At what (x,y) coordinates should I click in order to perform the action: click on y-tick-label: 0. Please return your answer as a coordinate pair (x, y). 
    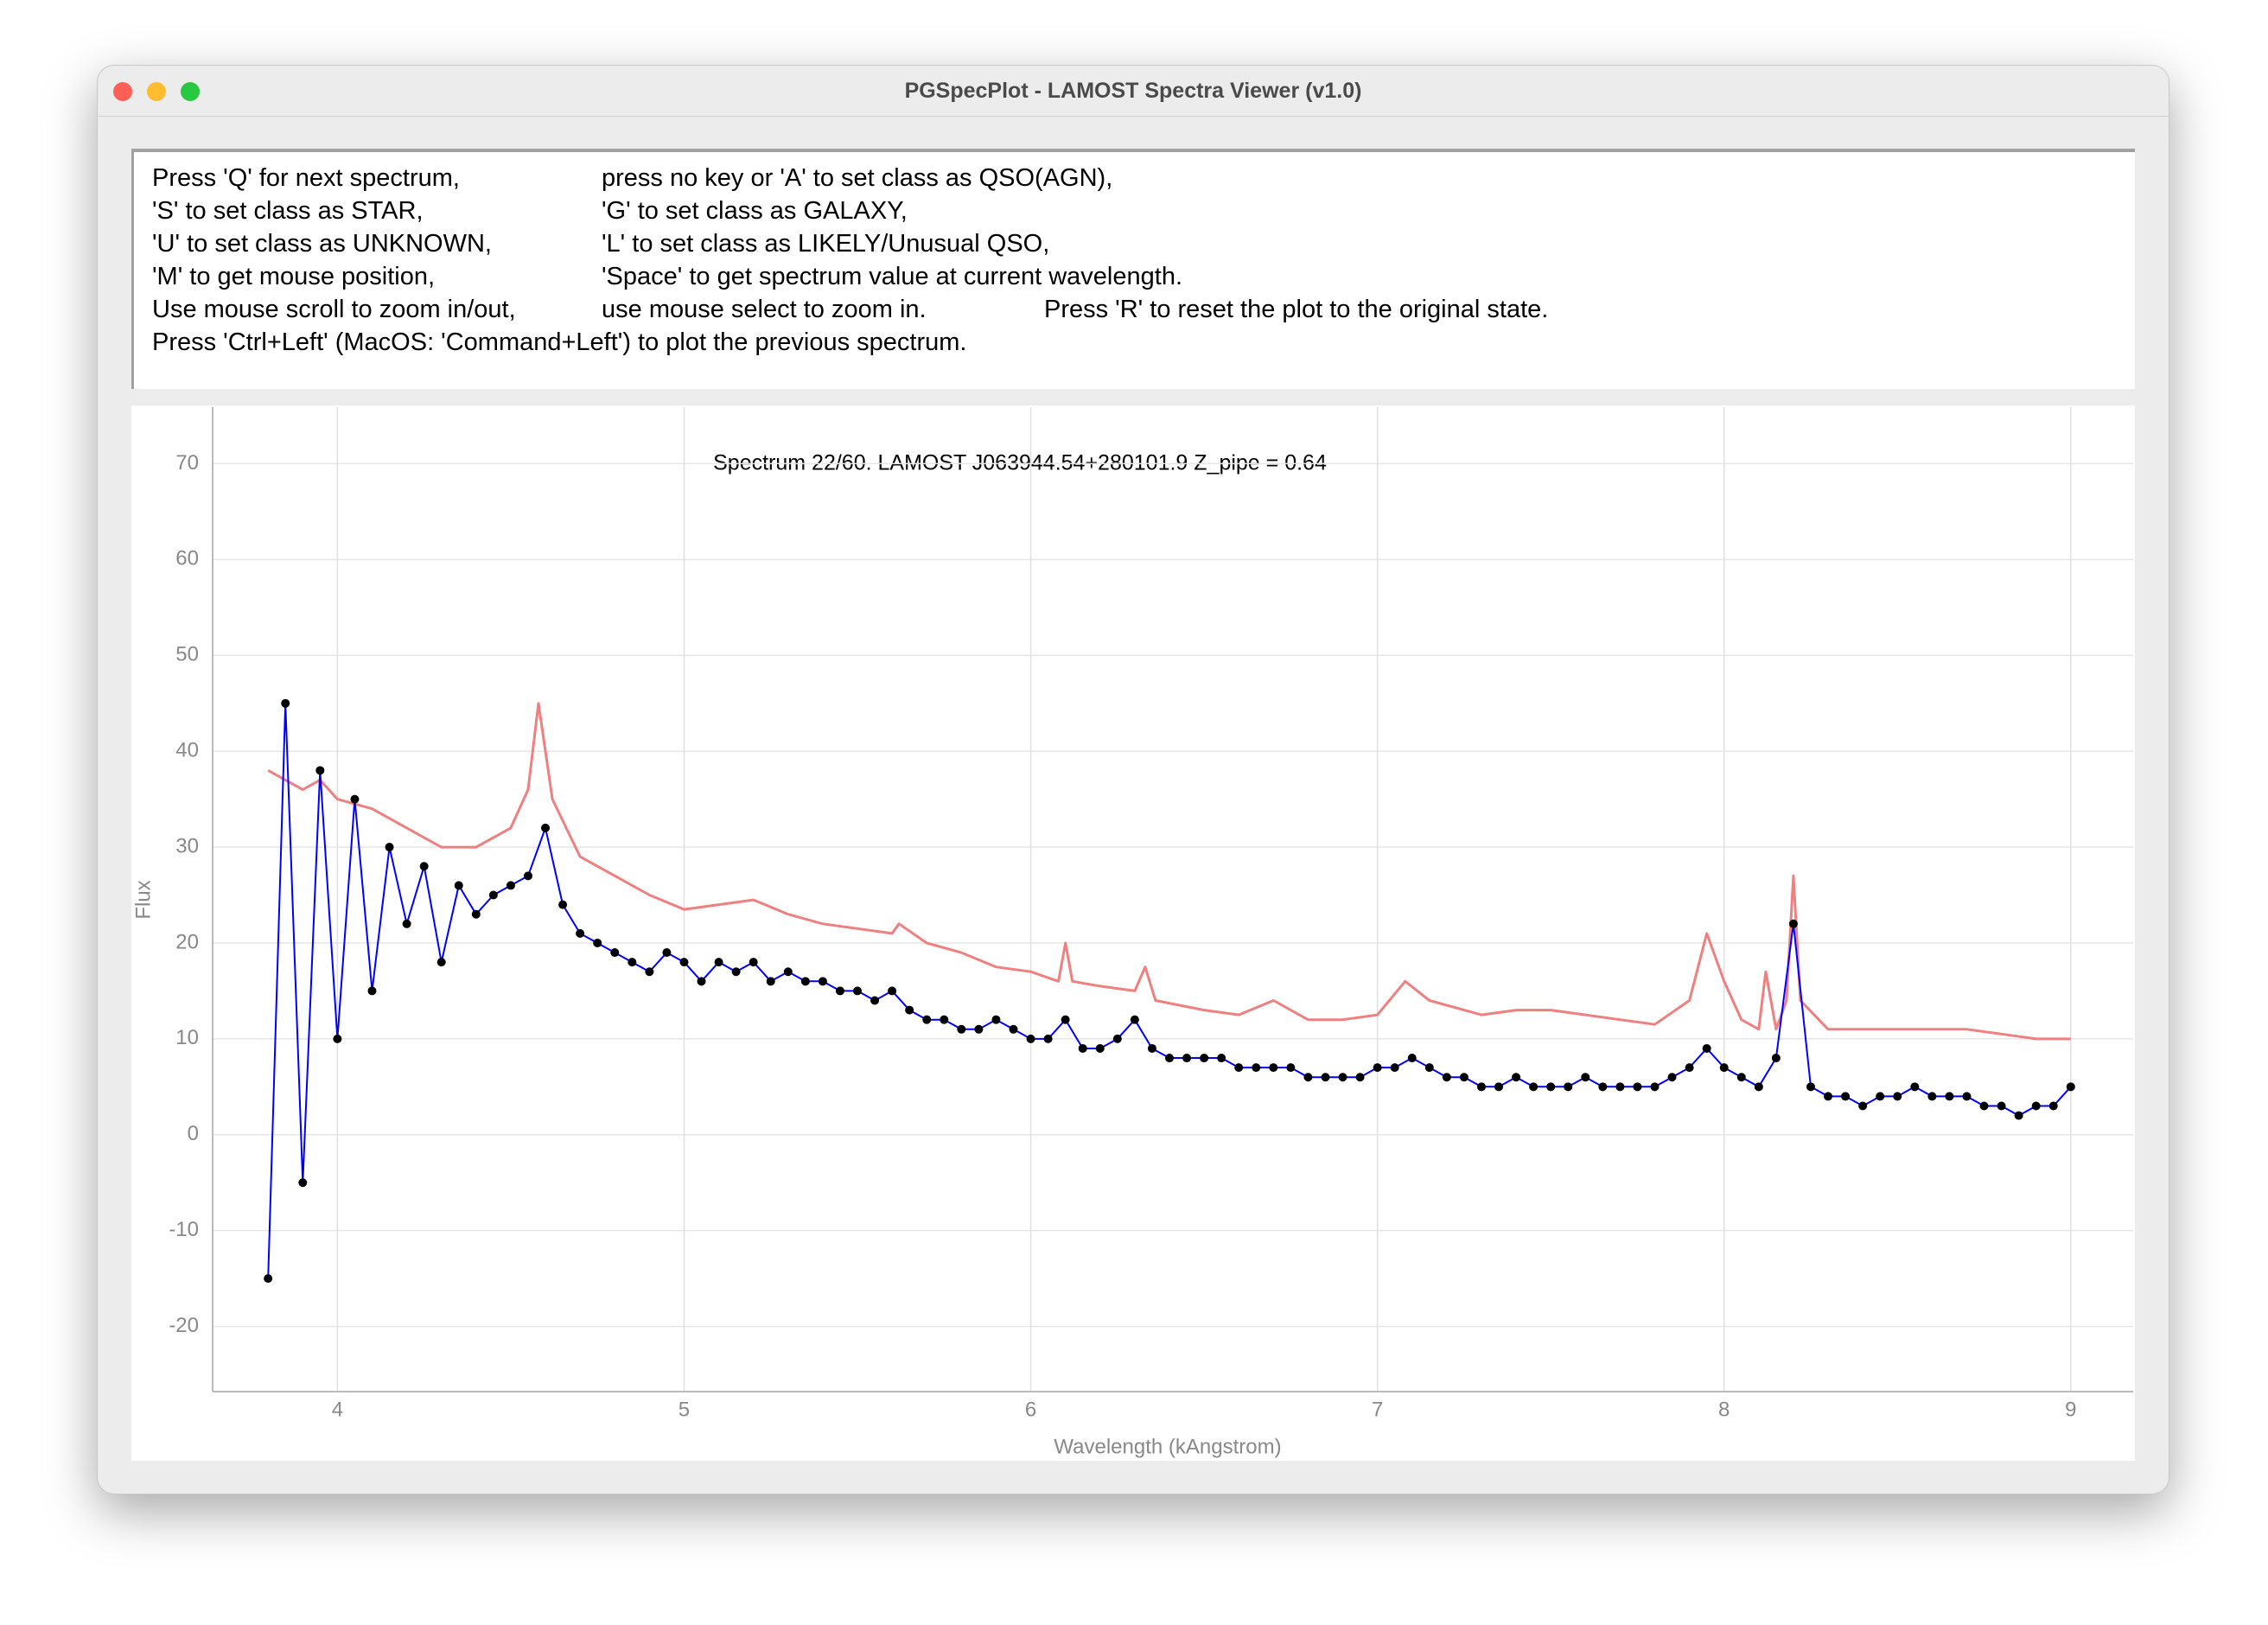
    Looking at the image, I should click on (193, 1133).